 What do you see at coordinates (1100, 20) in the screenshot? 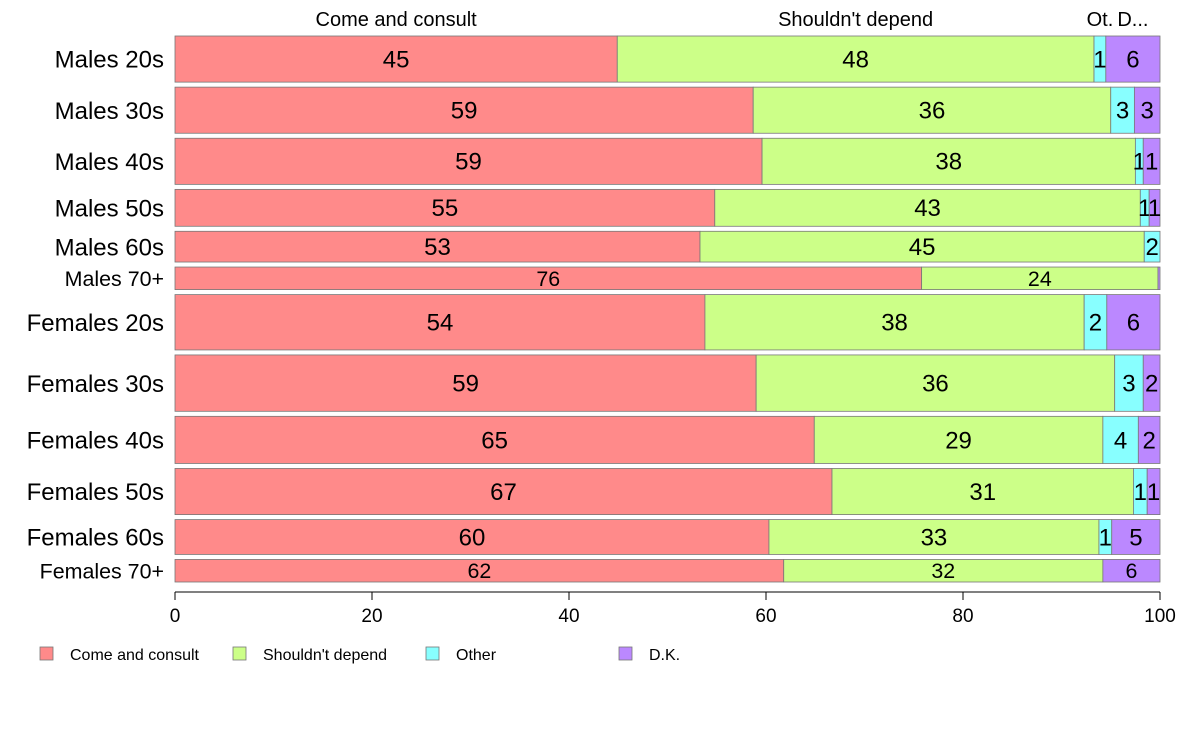
I see `top-label-2: Ot.` at bounding box center [1100, 20].